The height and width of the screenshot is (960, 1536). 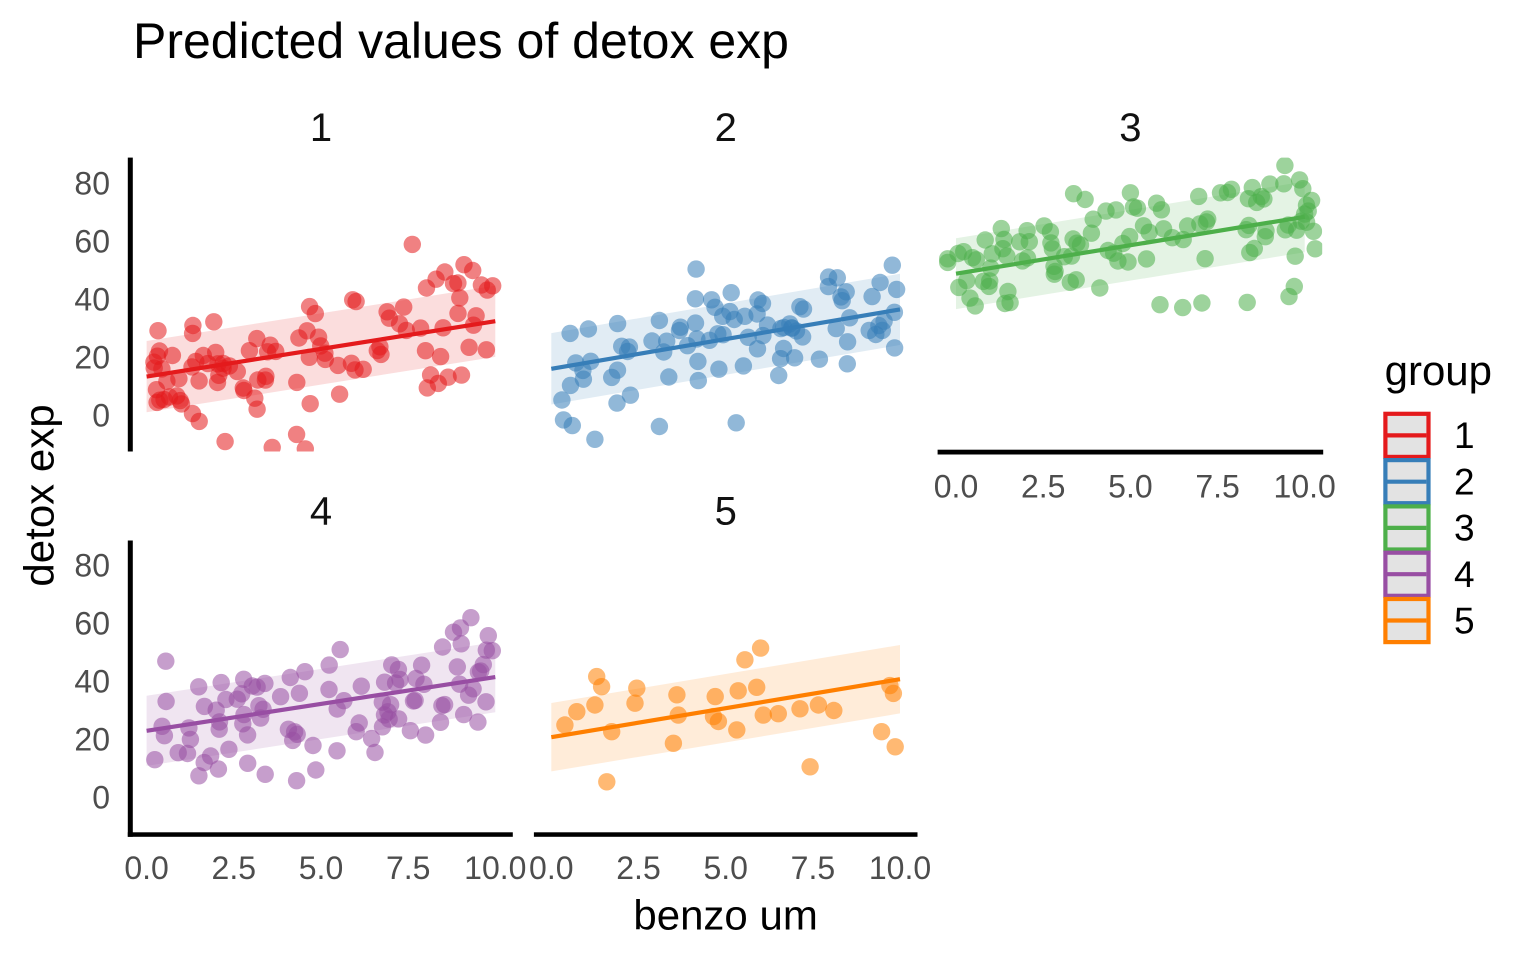 What do you see at coordinates (39, 495) in the screenshot?
I see `svg-text: detox exp` at bounding box center [39, 495].